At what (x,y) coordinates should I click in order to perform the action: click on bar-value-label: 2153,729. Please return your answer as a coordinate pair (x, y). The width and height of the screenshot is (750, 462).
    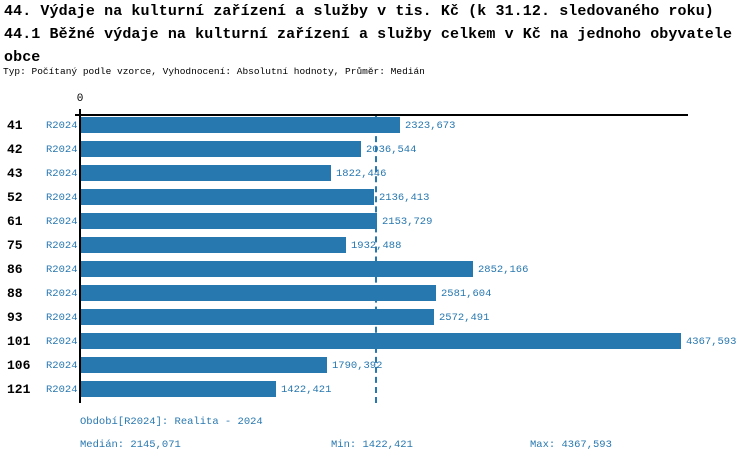
    Looking at the image, I should click on (407, 222).